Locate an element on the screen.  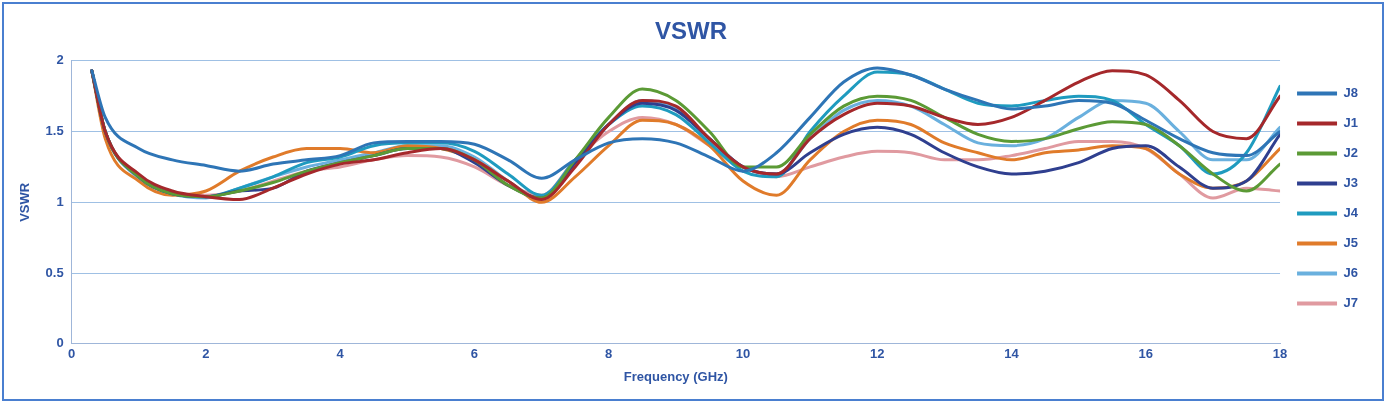
legend-label: J4 is located at coordinates (1351, 213).